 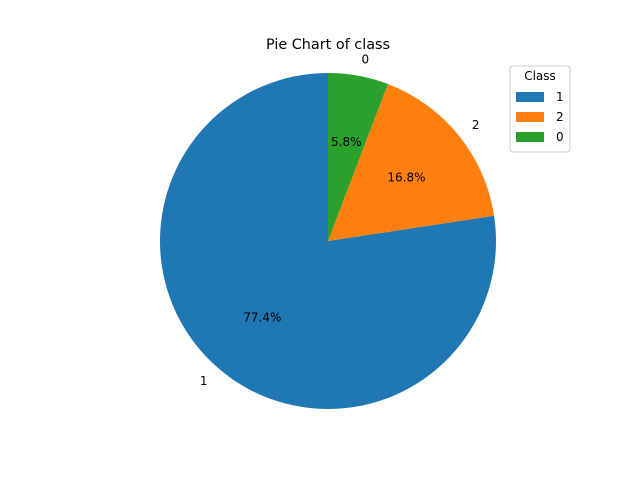 What do you see at coordinates (476, 125) in the screenshot?
I see `slice-label-2: 2` at bounding box center [476, 125].